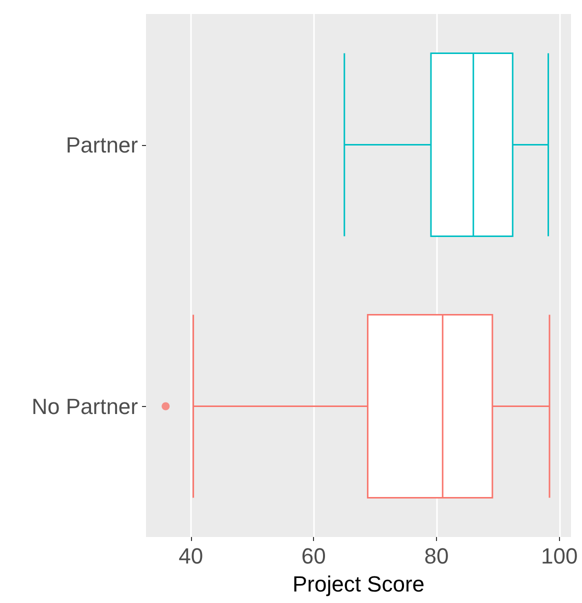 The image size is (582, 603). Describe the element at coordinates (436, 556) in the screenshot. I see `x-tick-label: 80` at that location.